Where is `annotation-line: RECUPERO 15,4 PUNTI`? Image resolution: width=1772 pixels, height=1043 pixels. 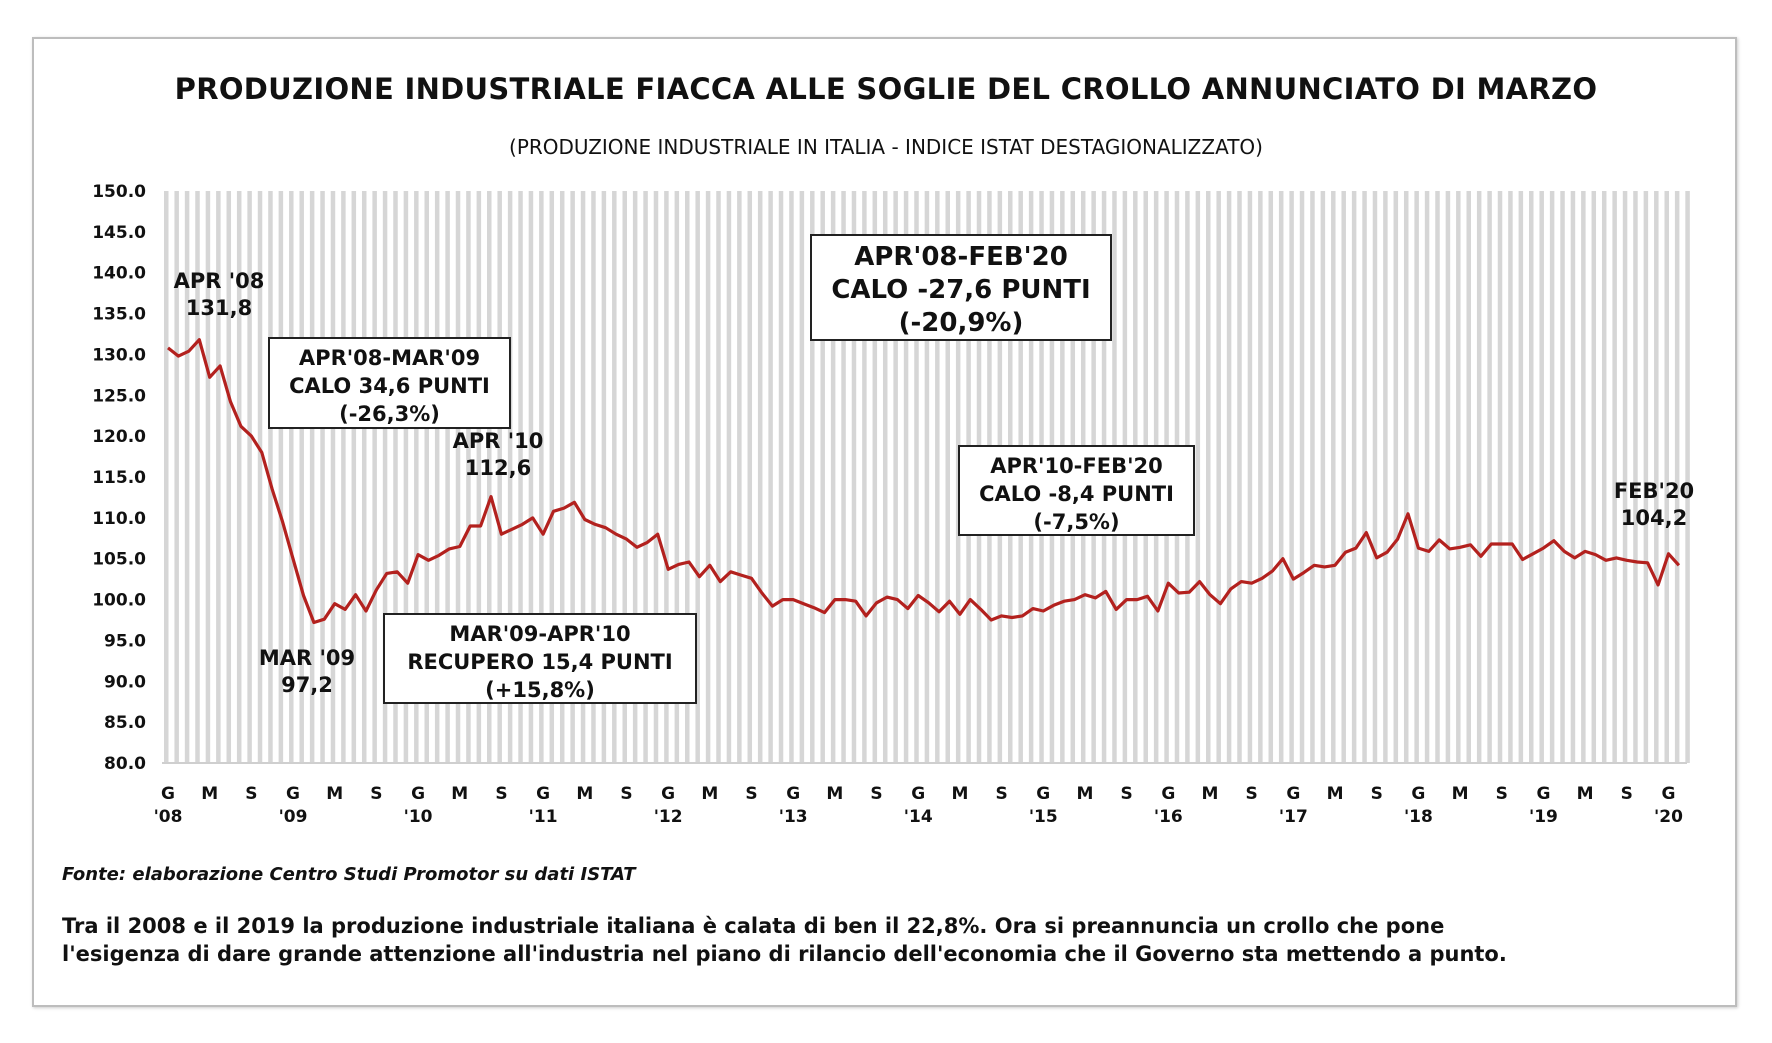 annotation-line: RECUPERO 15,4 PUNTI is located at coordinates (540, 662).